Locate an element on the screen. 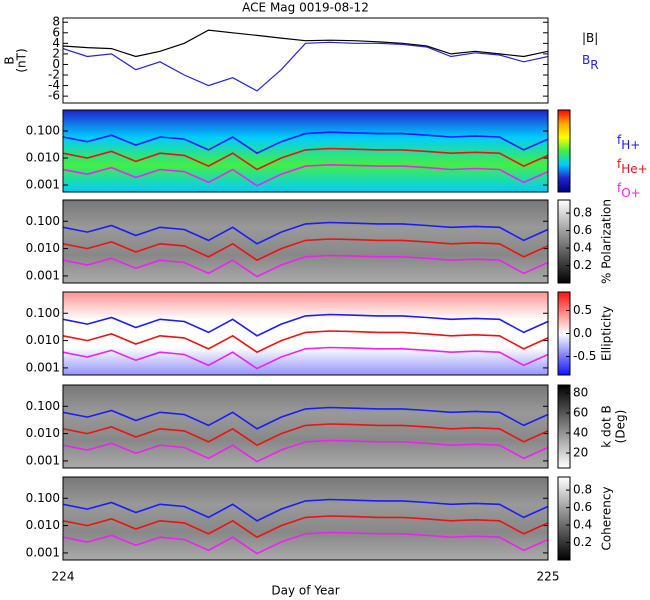  y-tick-label: 6 is located at coordinates (56, 32).